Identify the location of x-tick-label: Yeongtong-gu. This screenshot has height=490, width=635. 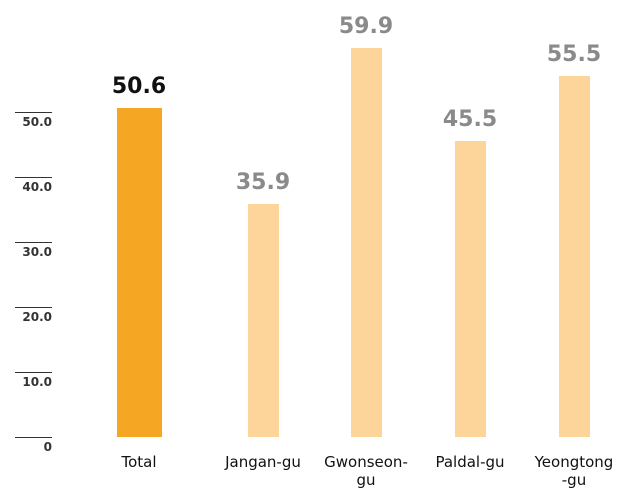
(574, 471).